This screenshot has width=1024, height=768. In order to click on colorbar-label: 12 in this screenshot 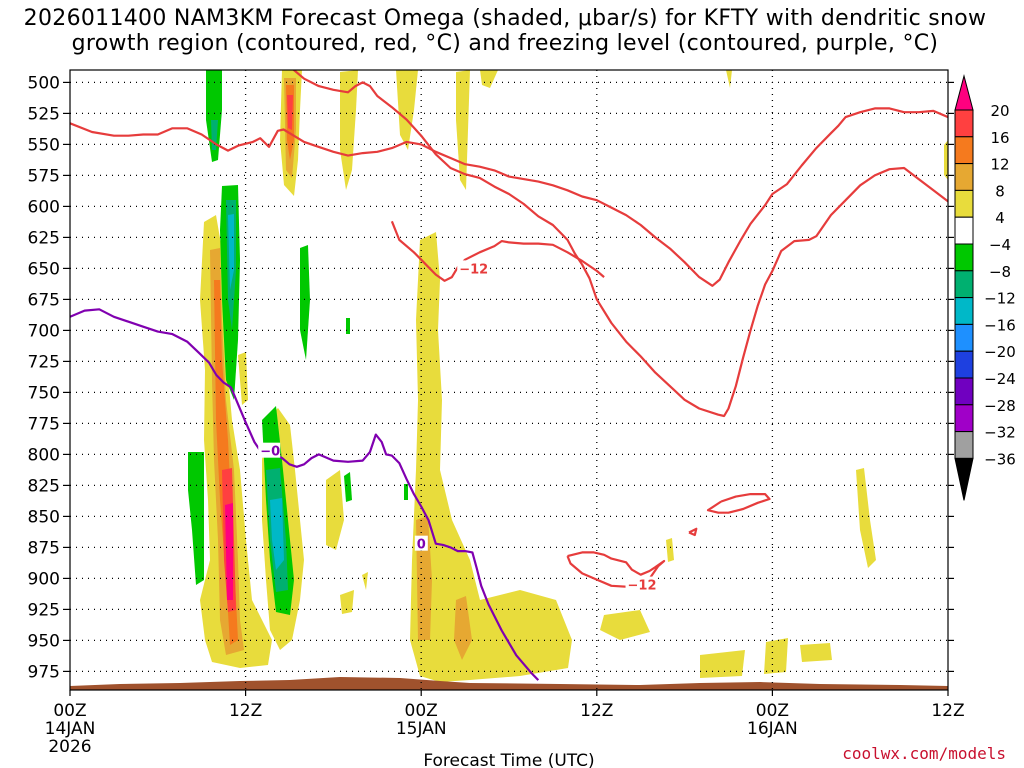, I will do `click(999, 165)`.